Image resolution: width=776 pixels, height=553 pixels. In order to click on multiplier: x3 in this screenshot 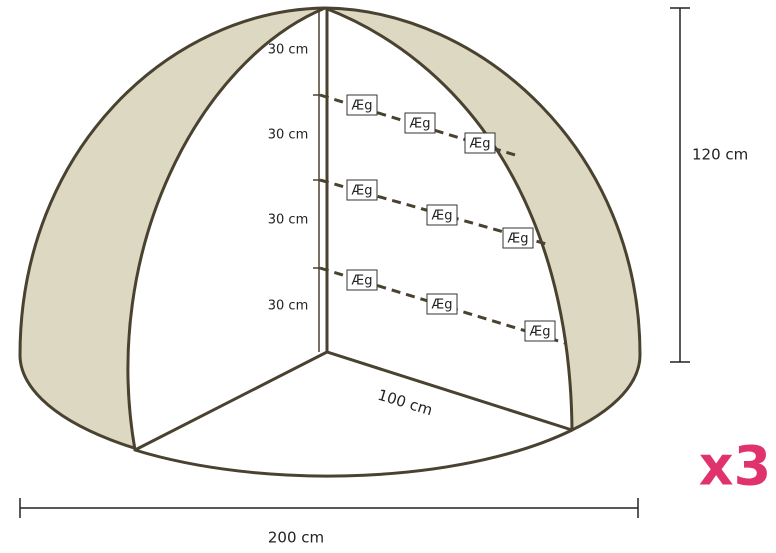, I will do `click(735, 466)`.